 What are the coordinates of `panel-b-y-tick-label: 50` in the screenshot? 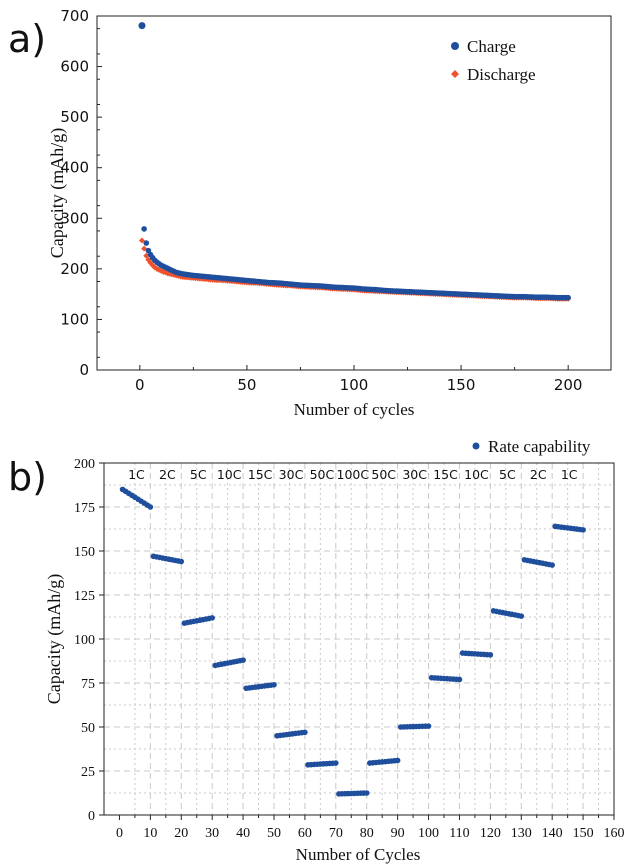 It's located at (88, 728).